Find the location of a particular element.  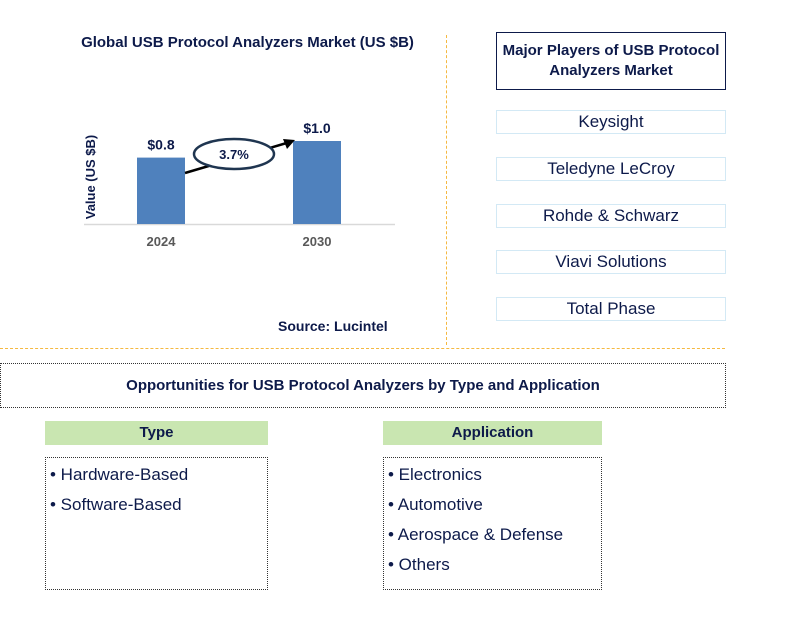

divider-vertical is located at coordinates (446, 190).